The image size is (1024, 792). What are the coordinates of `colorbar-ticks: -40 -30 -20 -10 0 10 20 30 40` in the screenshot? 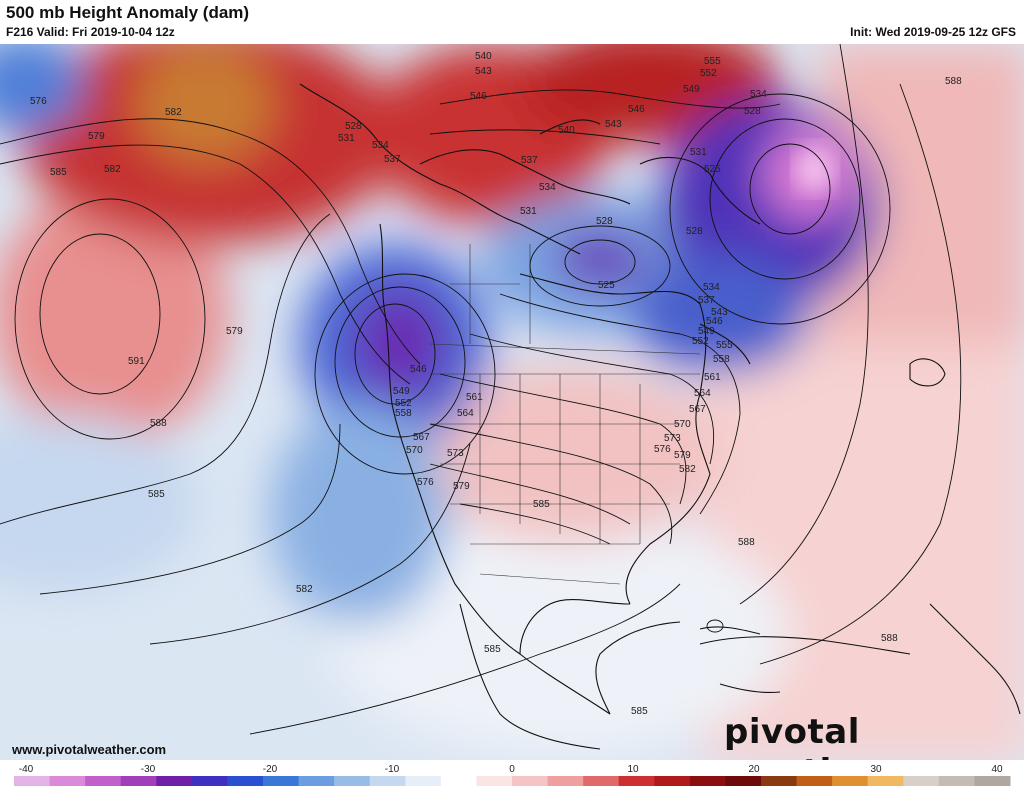 It's located at (511, 769).